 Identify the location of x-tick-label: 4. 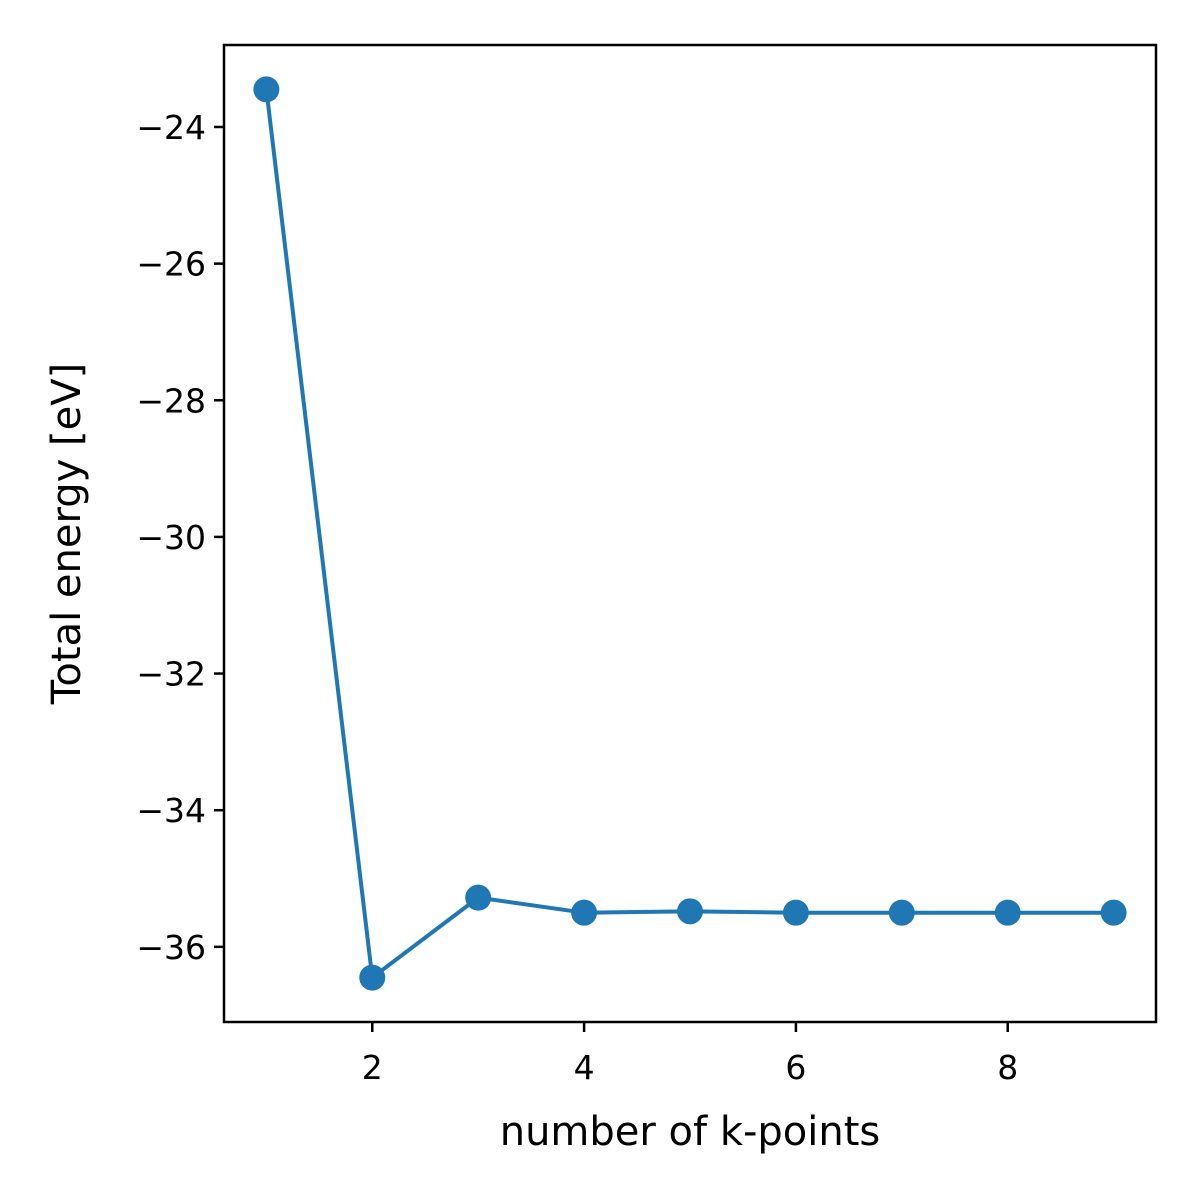
(584, 1067).